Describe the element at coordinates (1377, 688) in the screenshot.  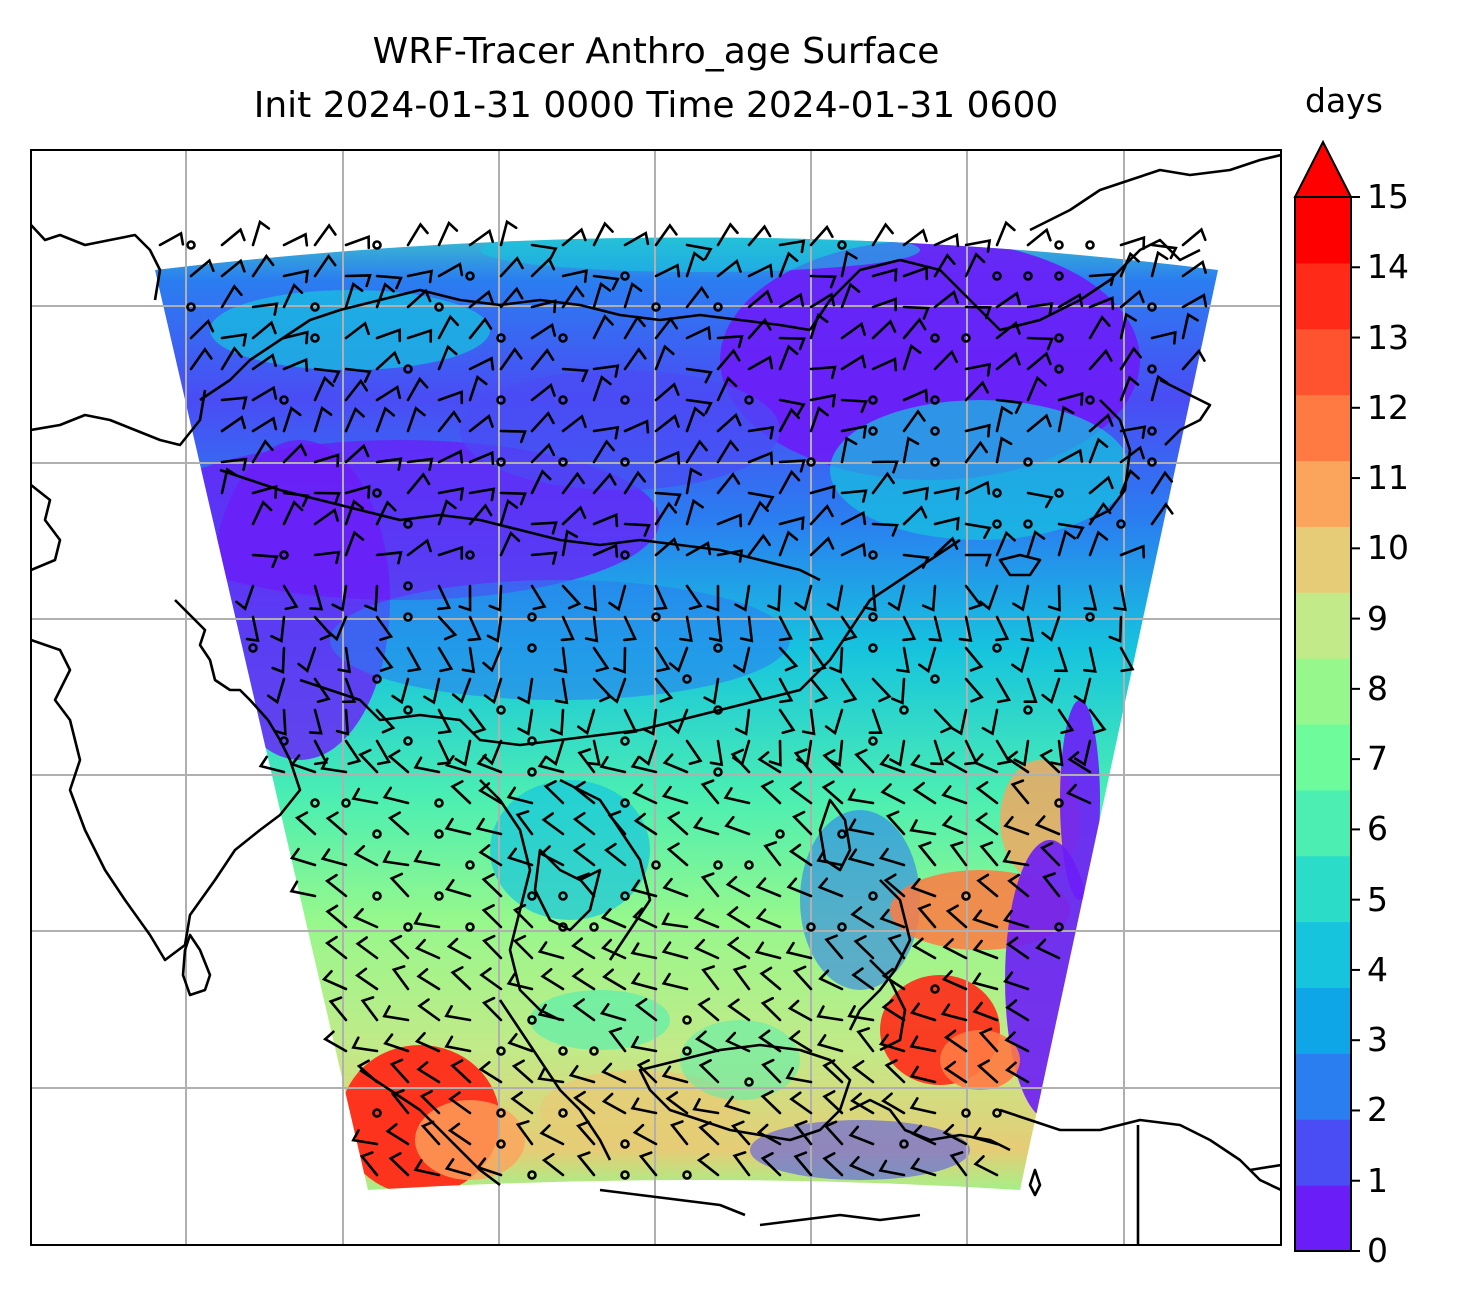
I see `colorbar-tick-label: 8` at that location.